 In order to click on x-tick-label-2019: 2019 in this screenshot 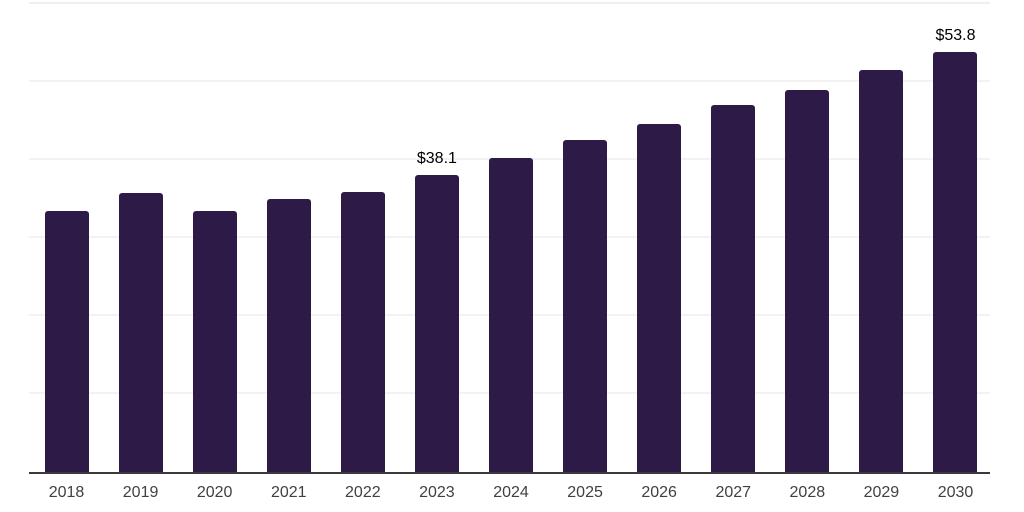, I will do `click(140, 492)`.